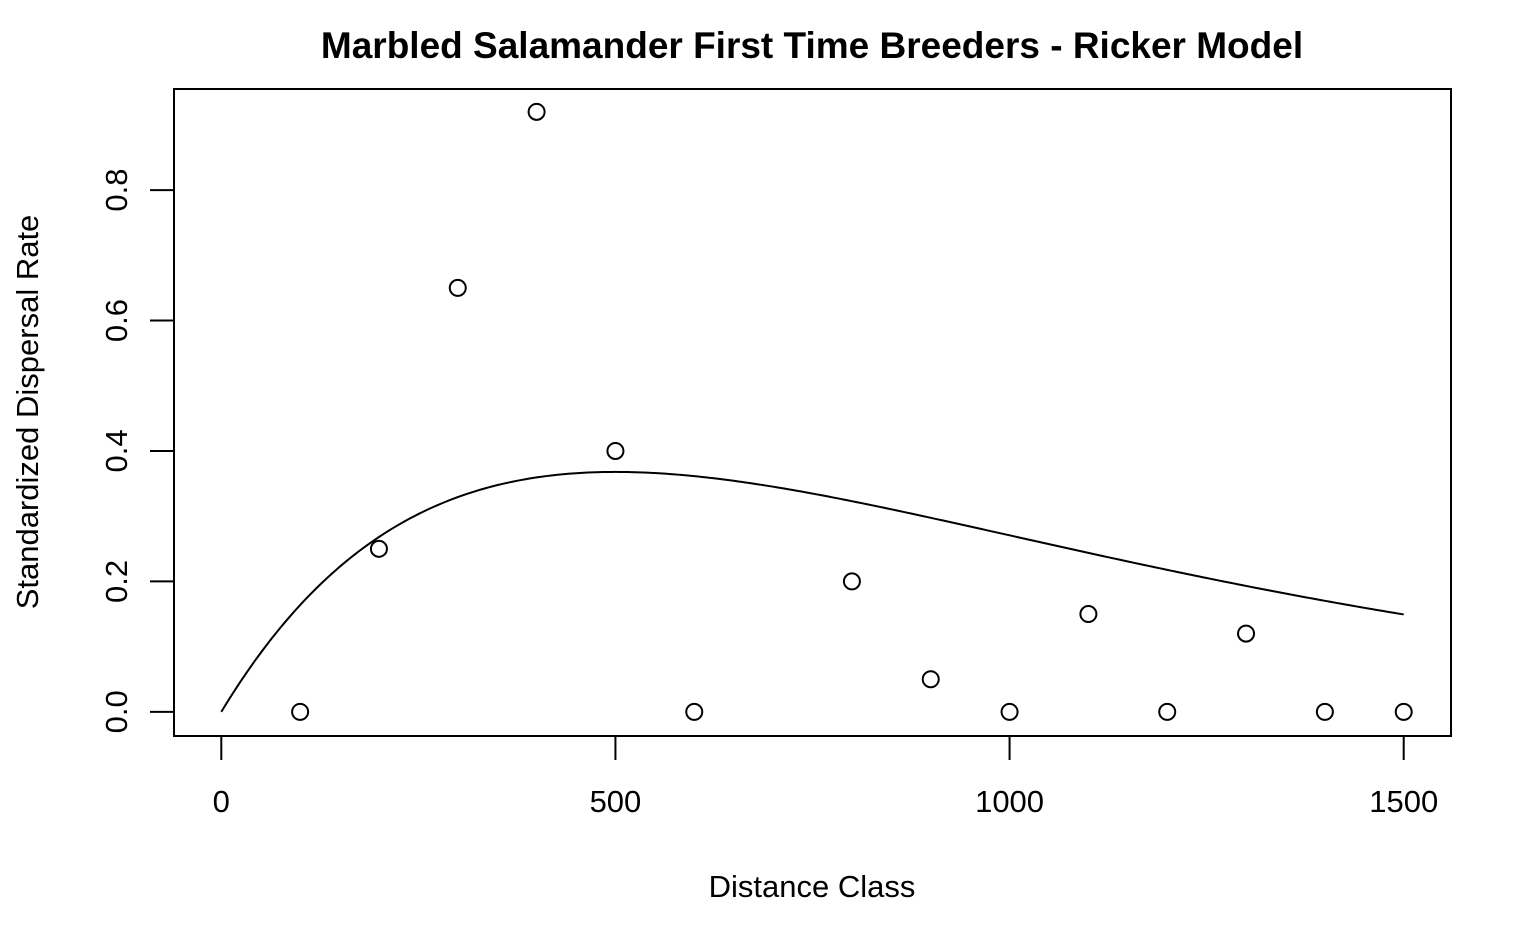 The height and width of the screenshot is (951, 1540). Describe the element at coordinates (221, 801) in the screenshot. I see `x-tick-label: 0` at that location.